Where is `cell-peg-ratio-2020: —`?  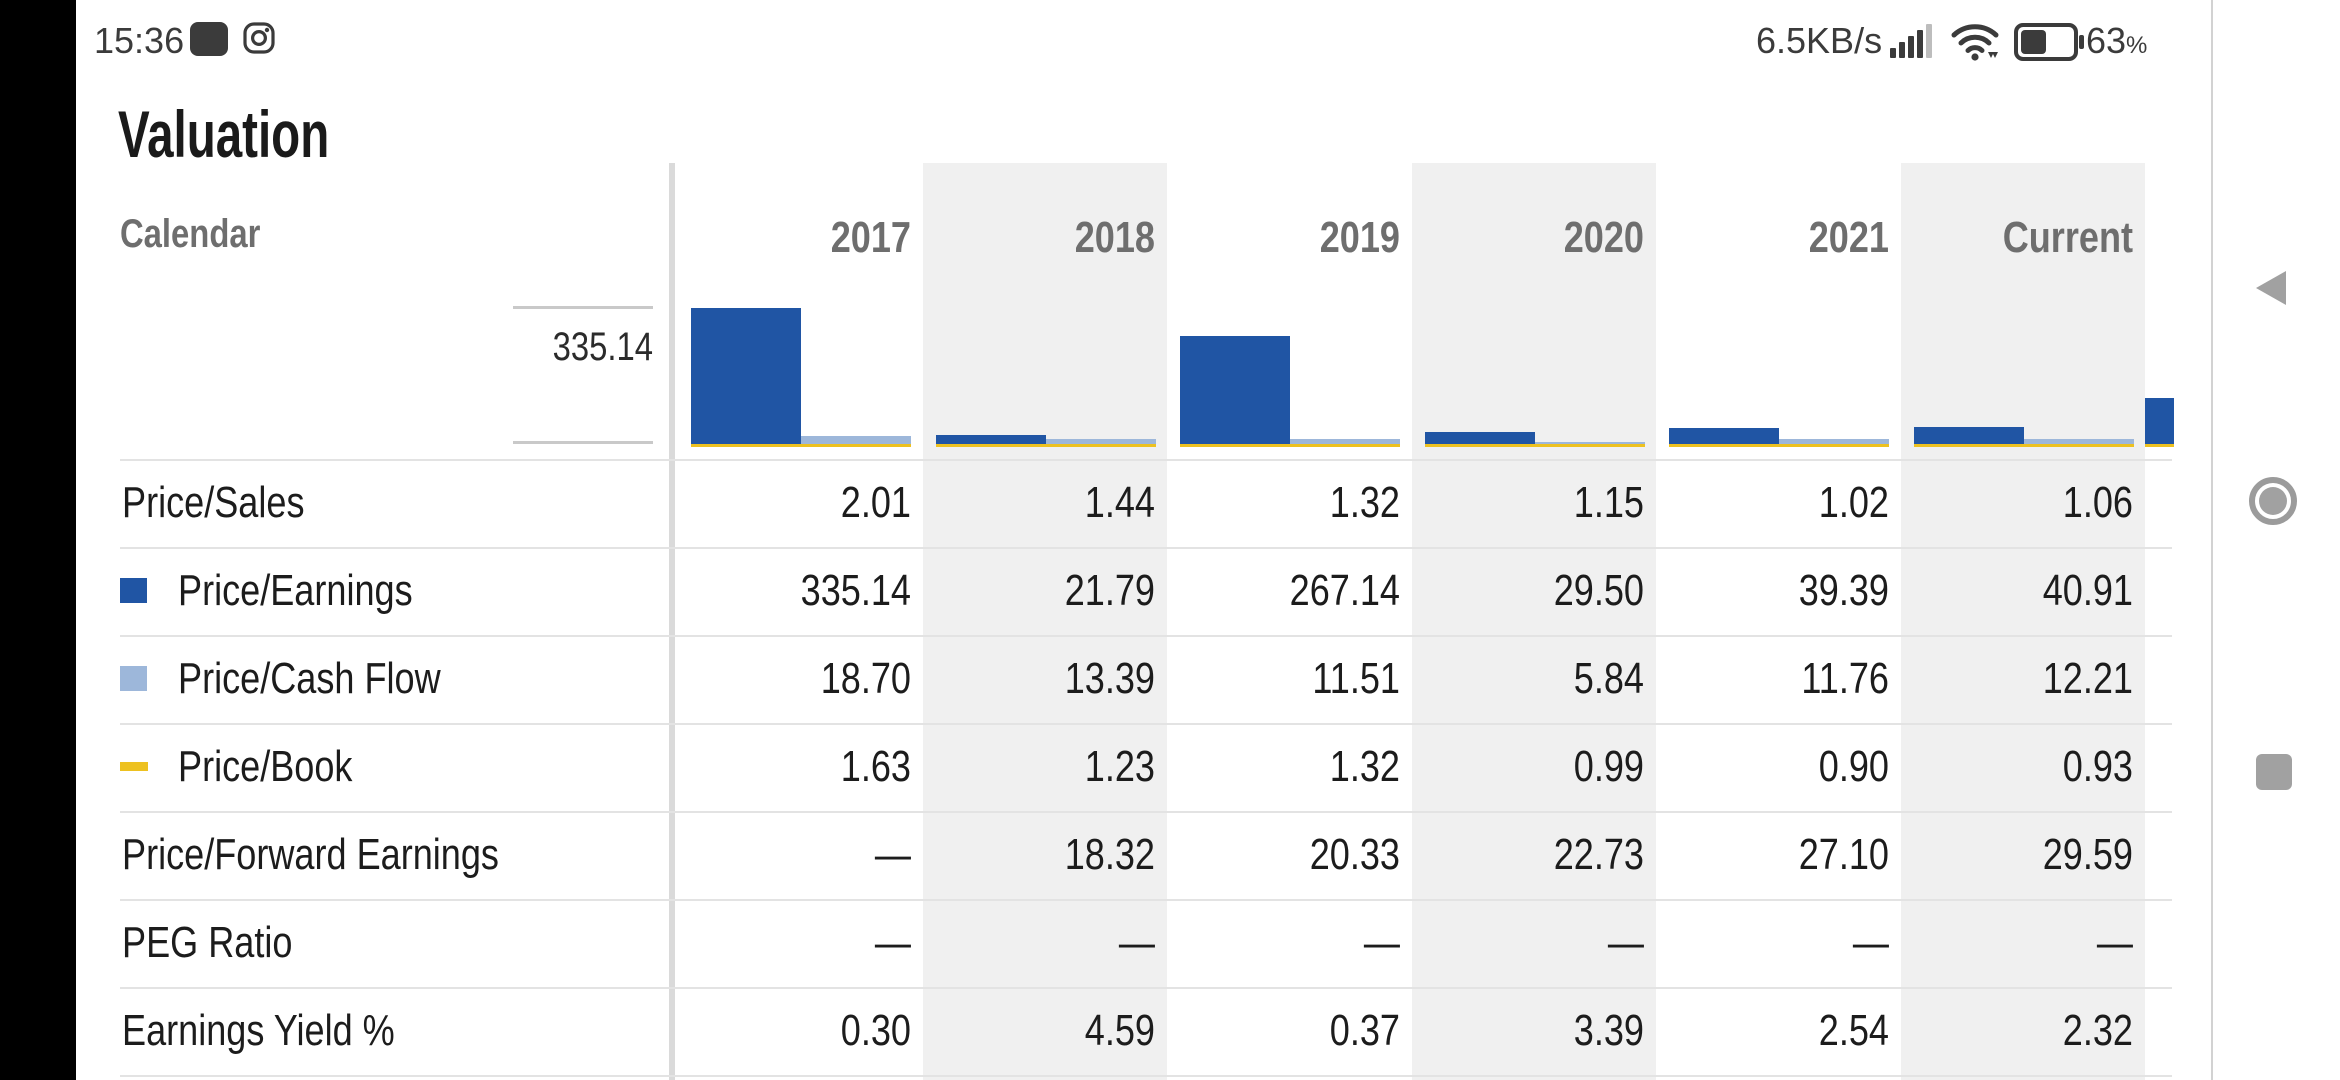
cell-peg-ratio-2020: — is located at coordinates (1625, 942).